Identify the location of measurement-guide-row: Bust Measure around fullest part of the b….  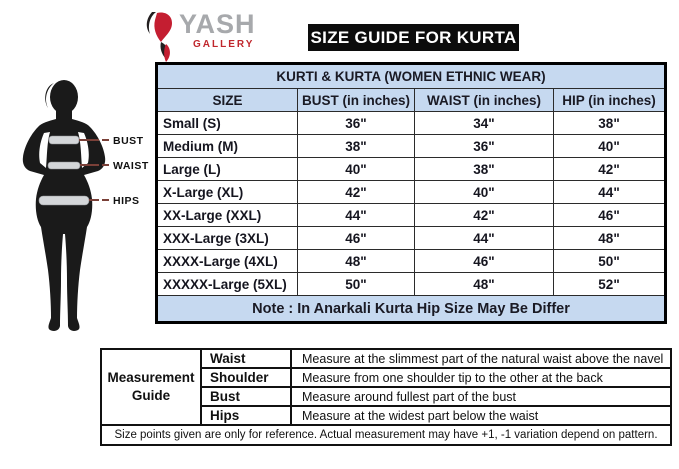
(386, 396).